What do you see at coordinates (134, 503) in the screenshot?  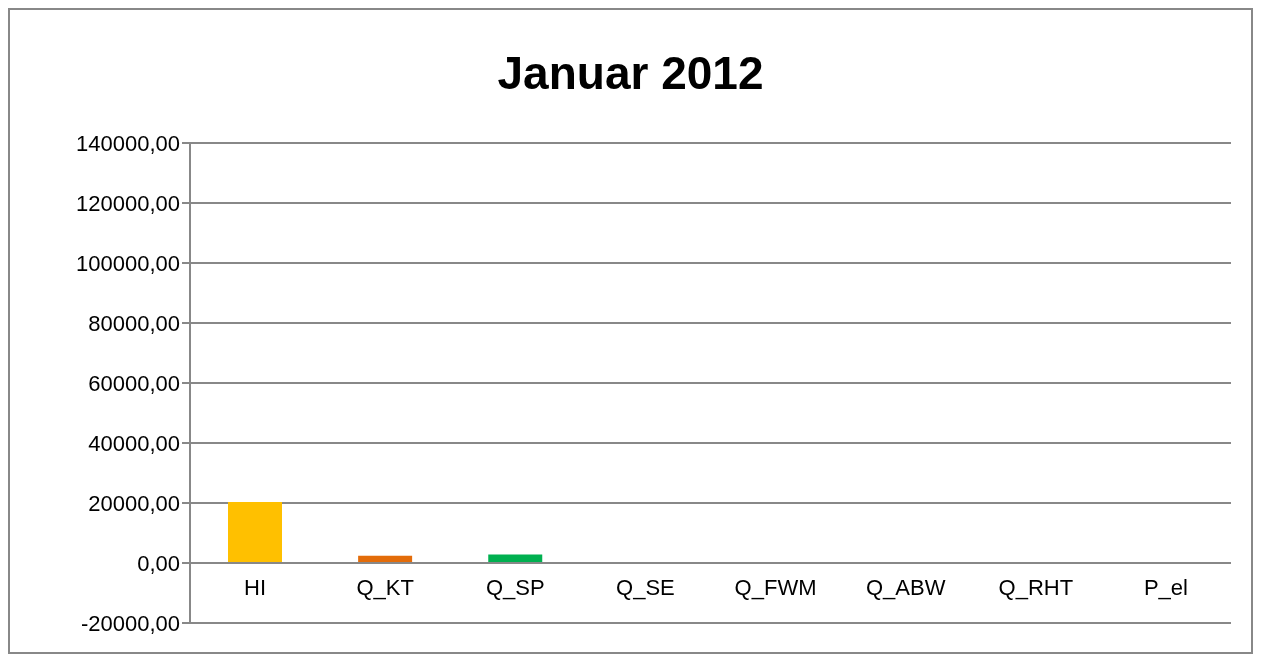 I see `y-tick-label: 20000,00` at bounding box center [134, 503].